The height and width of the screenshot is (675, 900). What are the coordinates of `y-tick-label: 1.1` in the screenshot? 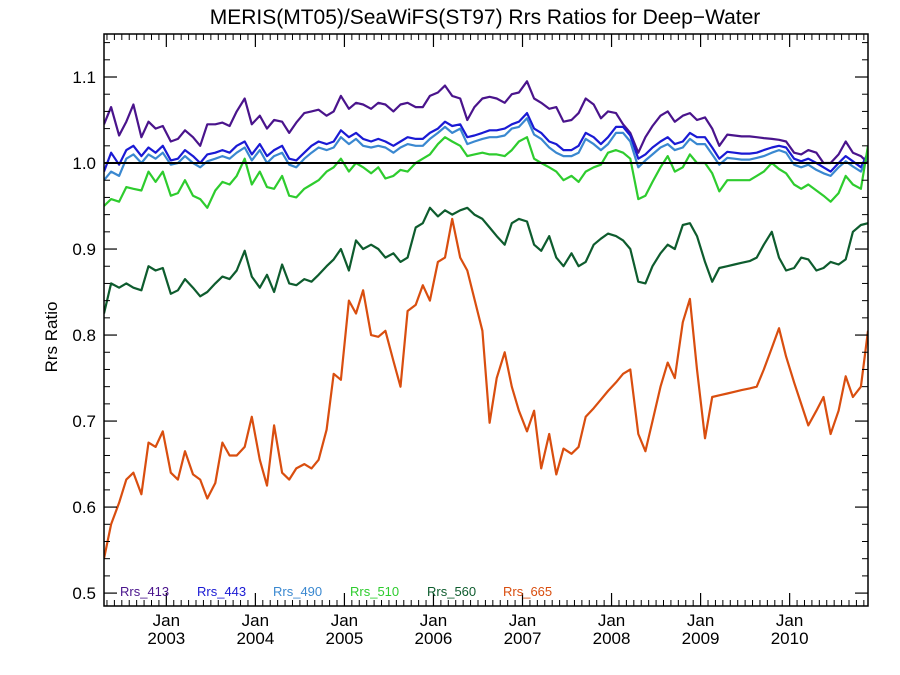 It's located at (84, 77).